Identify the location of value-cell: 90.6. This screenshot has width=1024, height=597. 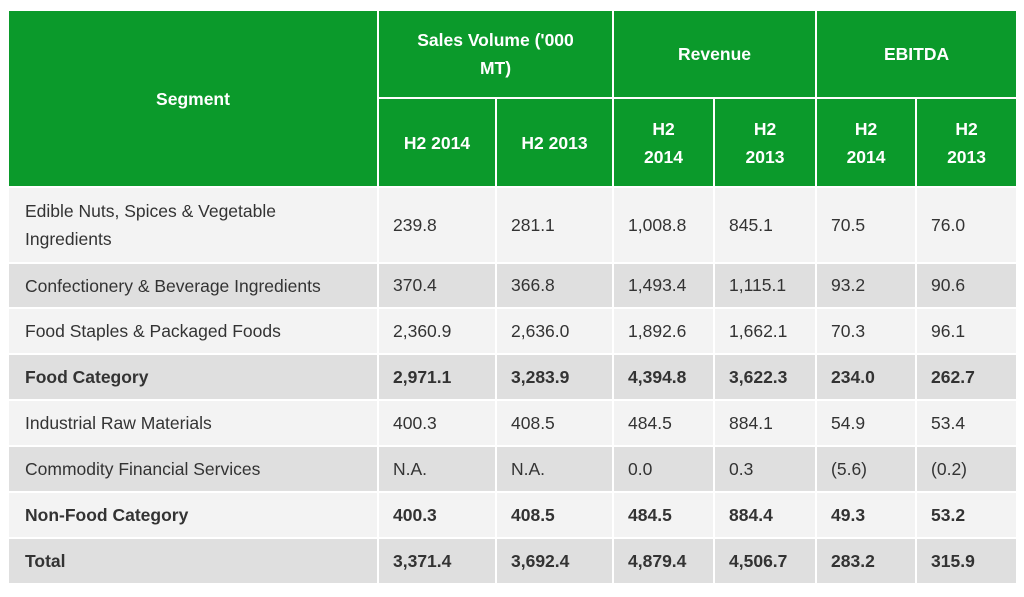
(967, 285).